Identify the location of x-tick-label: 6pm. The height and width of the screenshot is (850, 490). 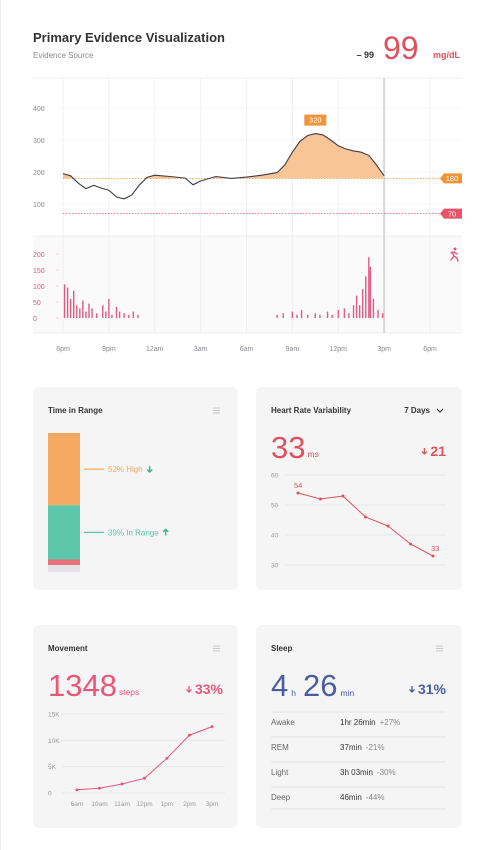
(430, 349).